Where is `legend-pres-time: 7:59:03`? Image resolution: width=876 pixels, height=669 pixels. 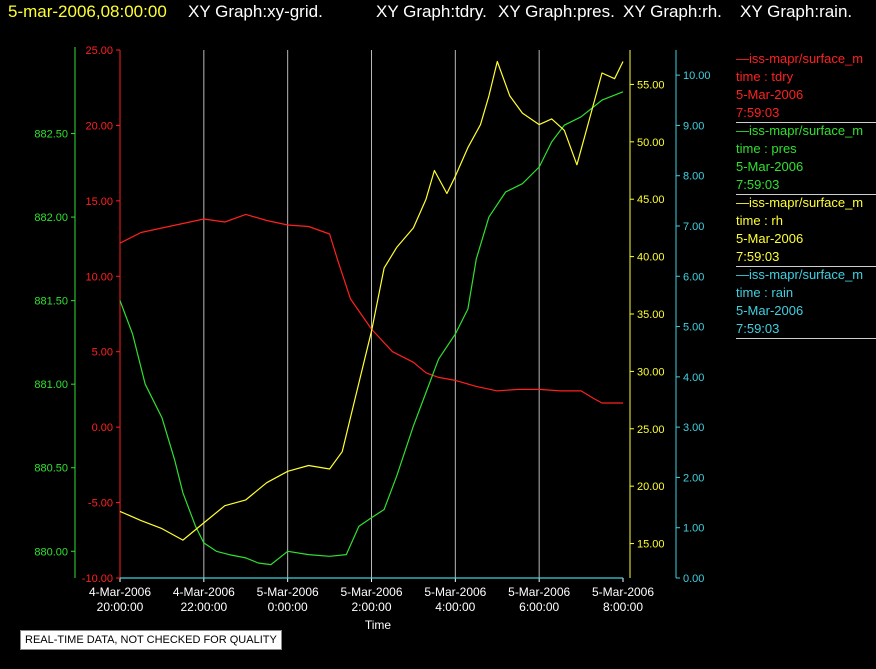
legend-pres-time: 7:59:03 is located at coordinates (758, 184).